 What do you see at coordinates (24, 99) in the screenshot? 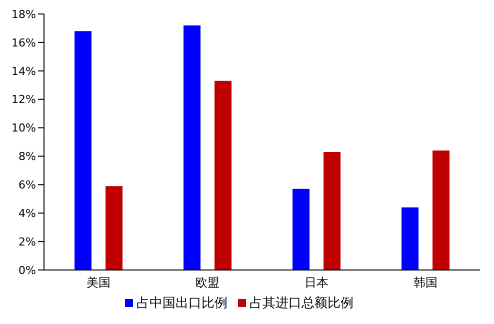
I see `y-tick-label: 12%` at bounding box center [24, 99].